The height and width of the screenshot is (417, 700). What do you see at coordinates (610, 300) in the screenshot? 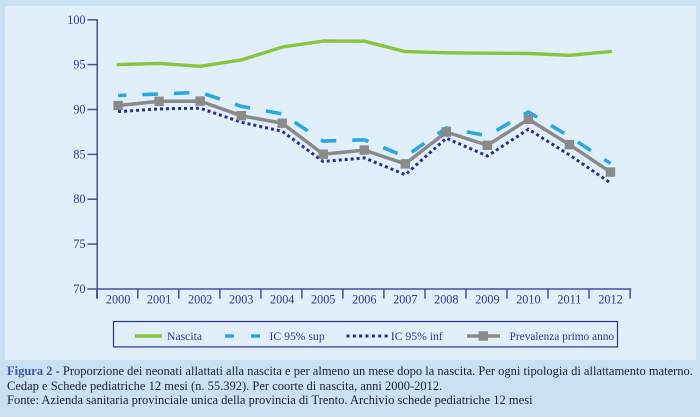
I see `svg-text: 2012` at bounding box center [610, 300].